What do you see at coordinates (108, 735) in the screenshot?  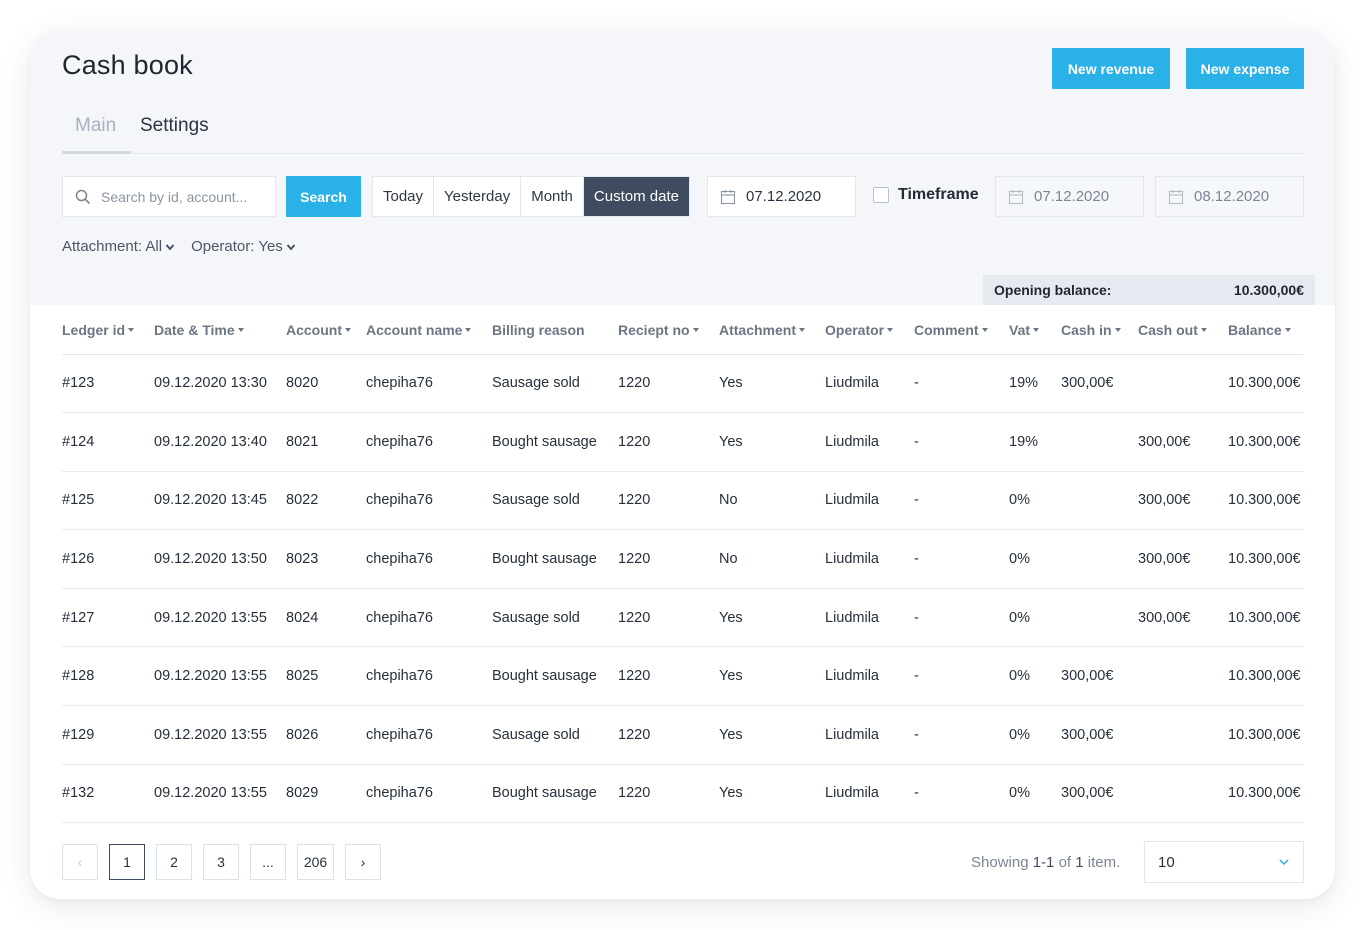 I see `cell-ledger-id: #129` at bounding box center [108, 735].